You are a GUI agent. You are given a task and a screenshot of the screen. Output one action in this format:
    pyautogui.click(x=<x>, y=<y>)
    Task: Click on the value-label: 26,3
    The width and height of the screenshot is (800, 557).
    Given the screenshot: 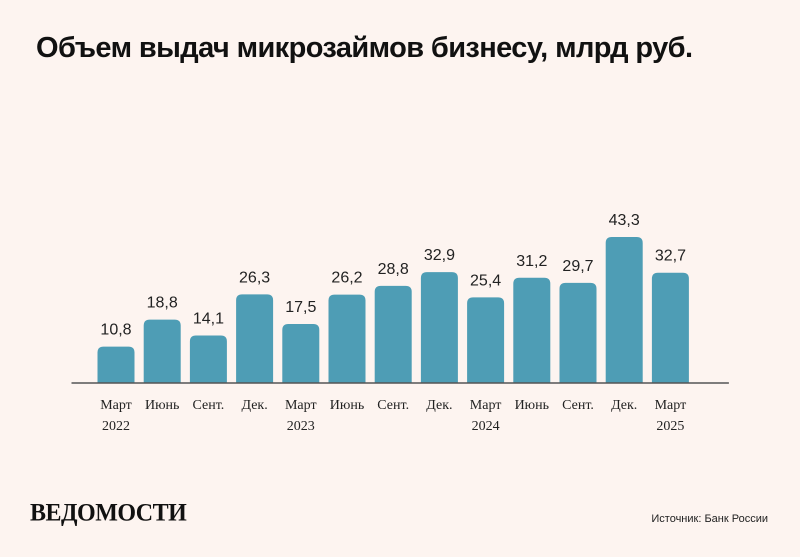 What is the action you would take?
    pyautogui.click(x=254, y=277)
    